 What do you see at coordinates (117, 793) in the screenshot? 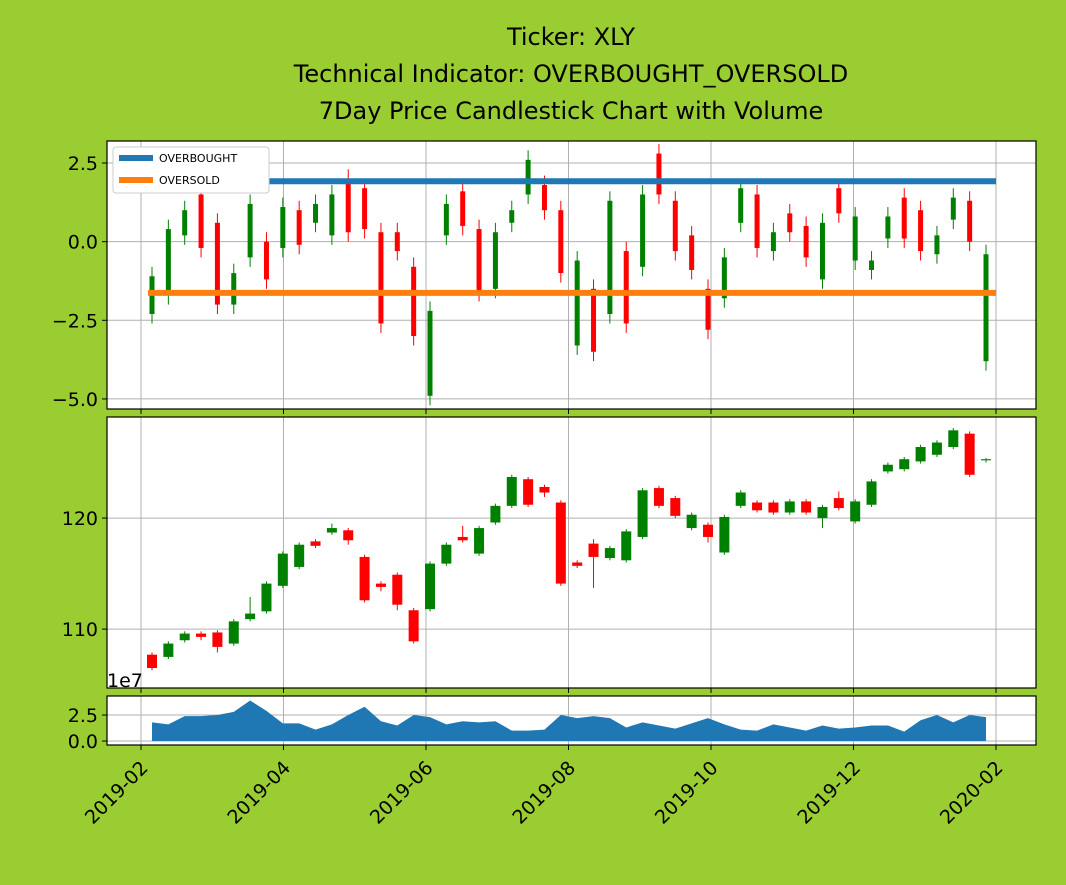
I see `x-tick-label: 2019-02` at bounding box center [117, 793].